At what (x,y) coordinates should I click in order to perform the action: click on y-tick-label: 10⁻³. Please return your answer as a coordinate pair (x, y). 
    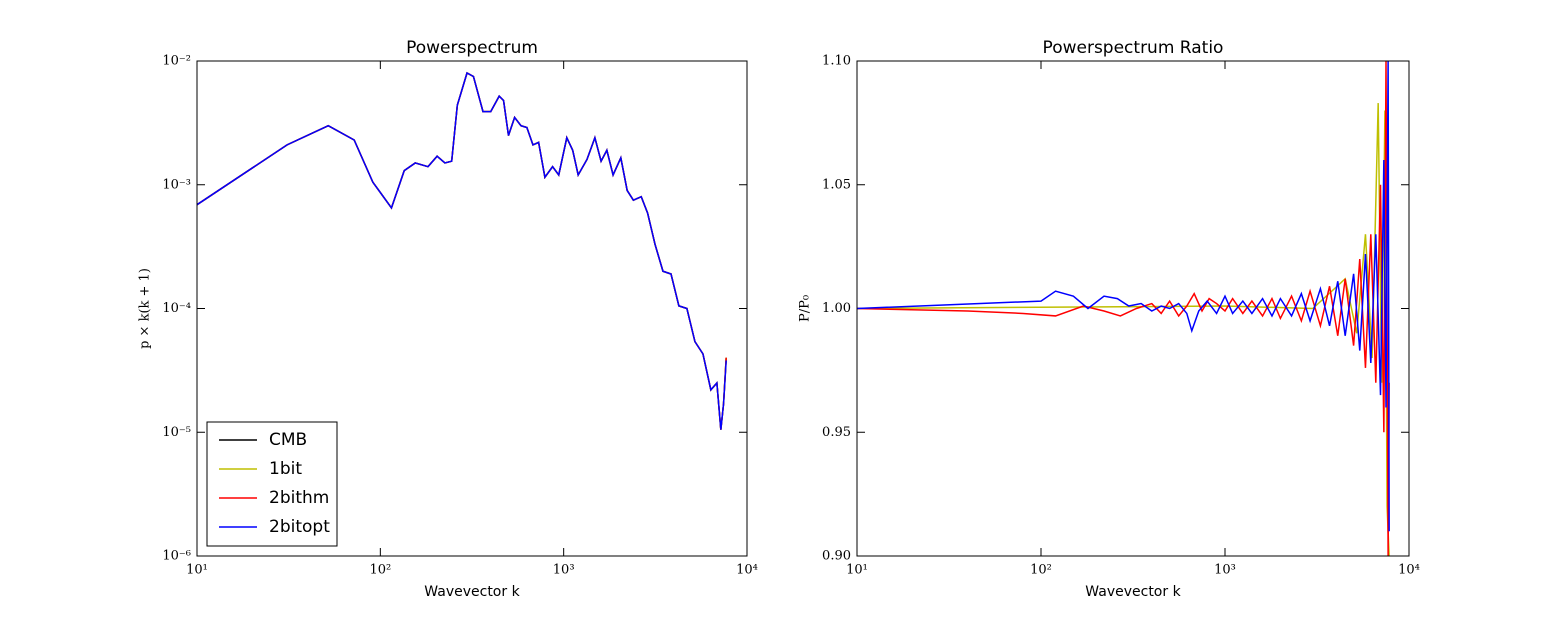
    Looking at the image, I should click on (176, 184).